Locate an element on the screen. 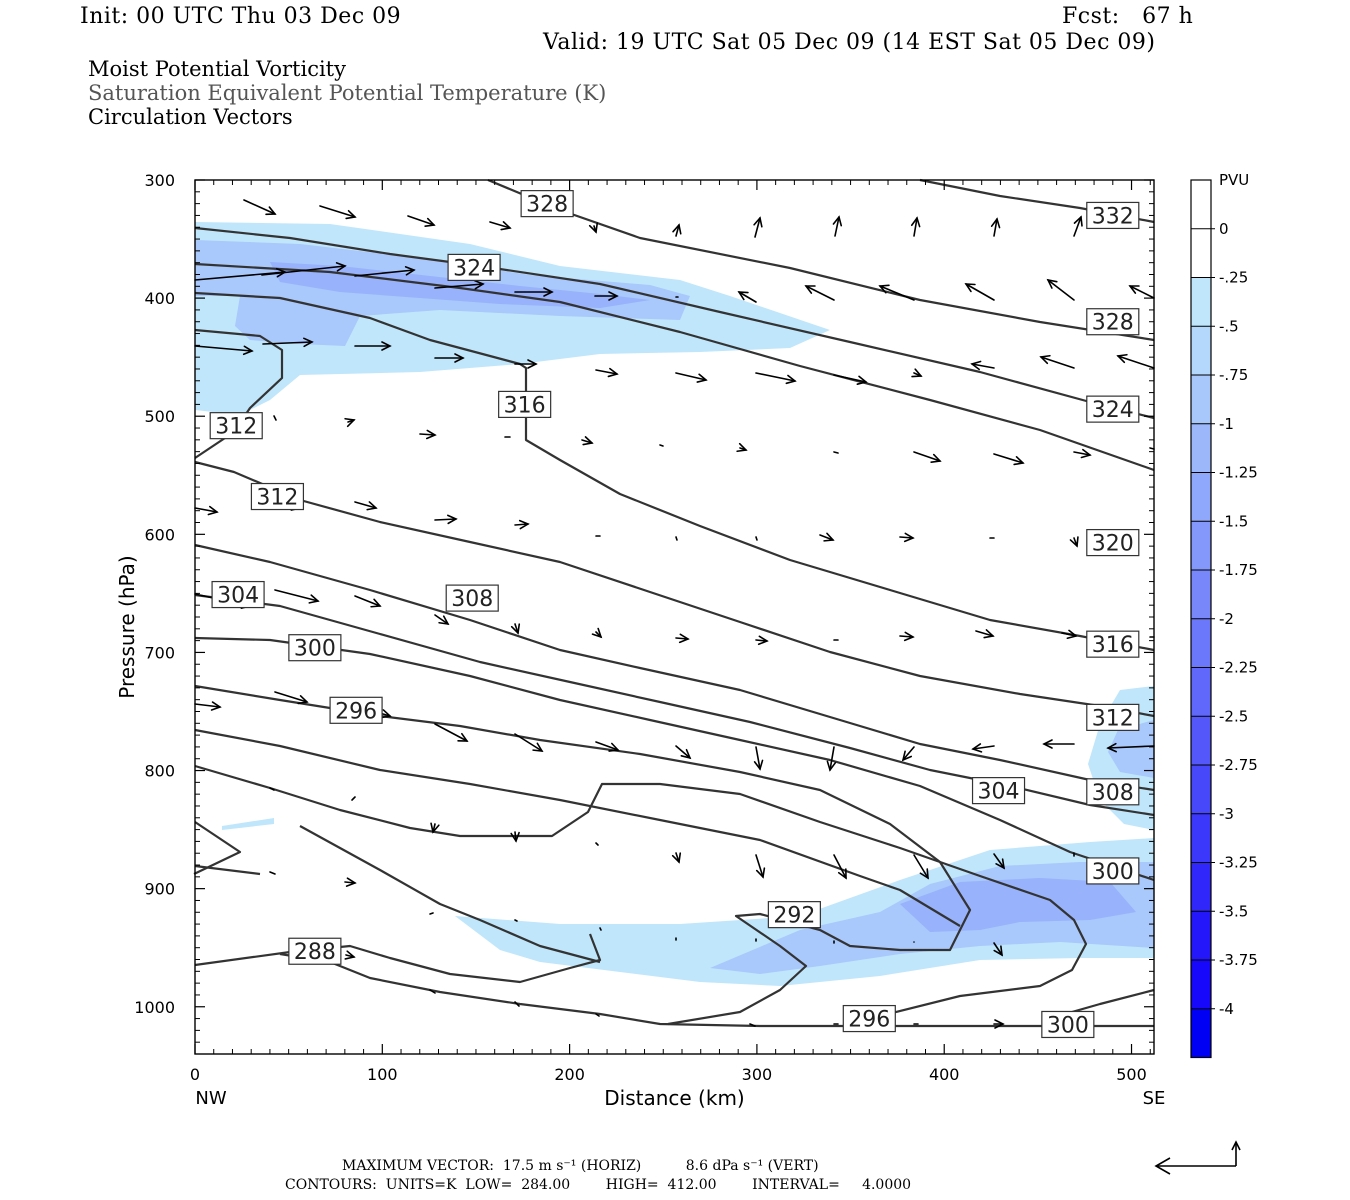  contour-label: 296 is located at coordinates (869, 1020).